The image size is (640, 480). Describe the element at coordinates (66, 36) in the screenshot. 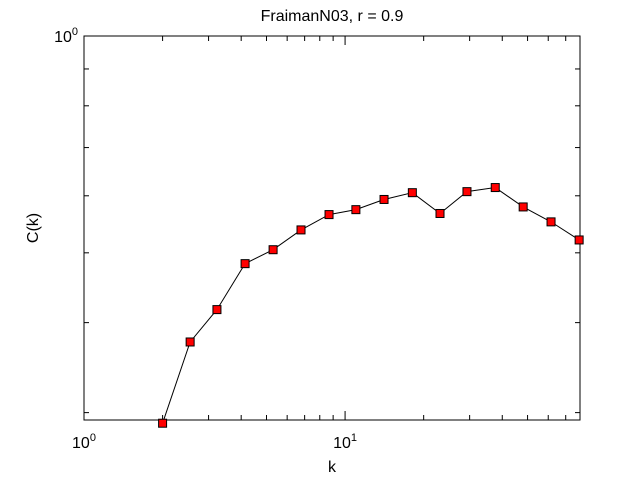

I see `y-tick-label: 100` at that location.